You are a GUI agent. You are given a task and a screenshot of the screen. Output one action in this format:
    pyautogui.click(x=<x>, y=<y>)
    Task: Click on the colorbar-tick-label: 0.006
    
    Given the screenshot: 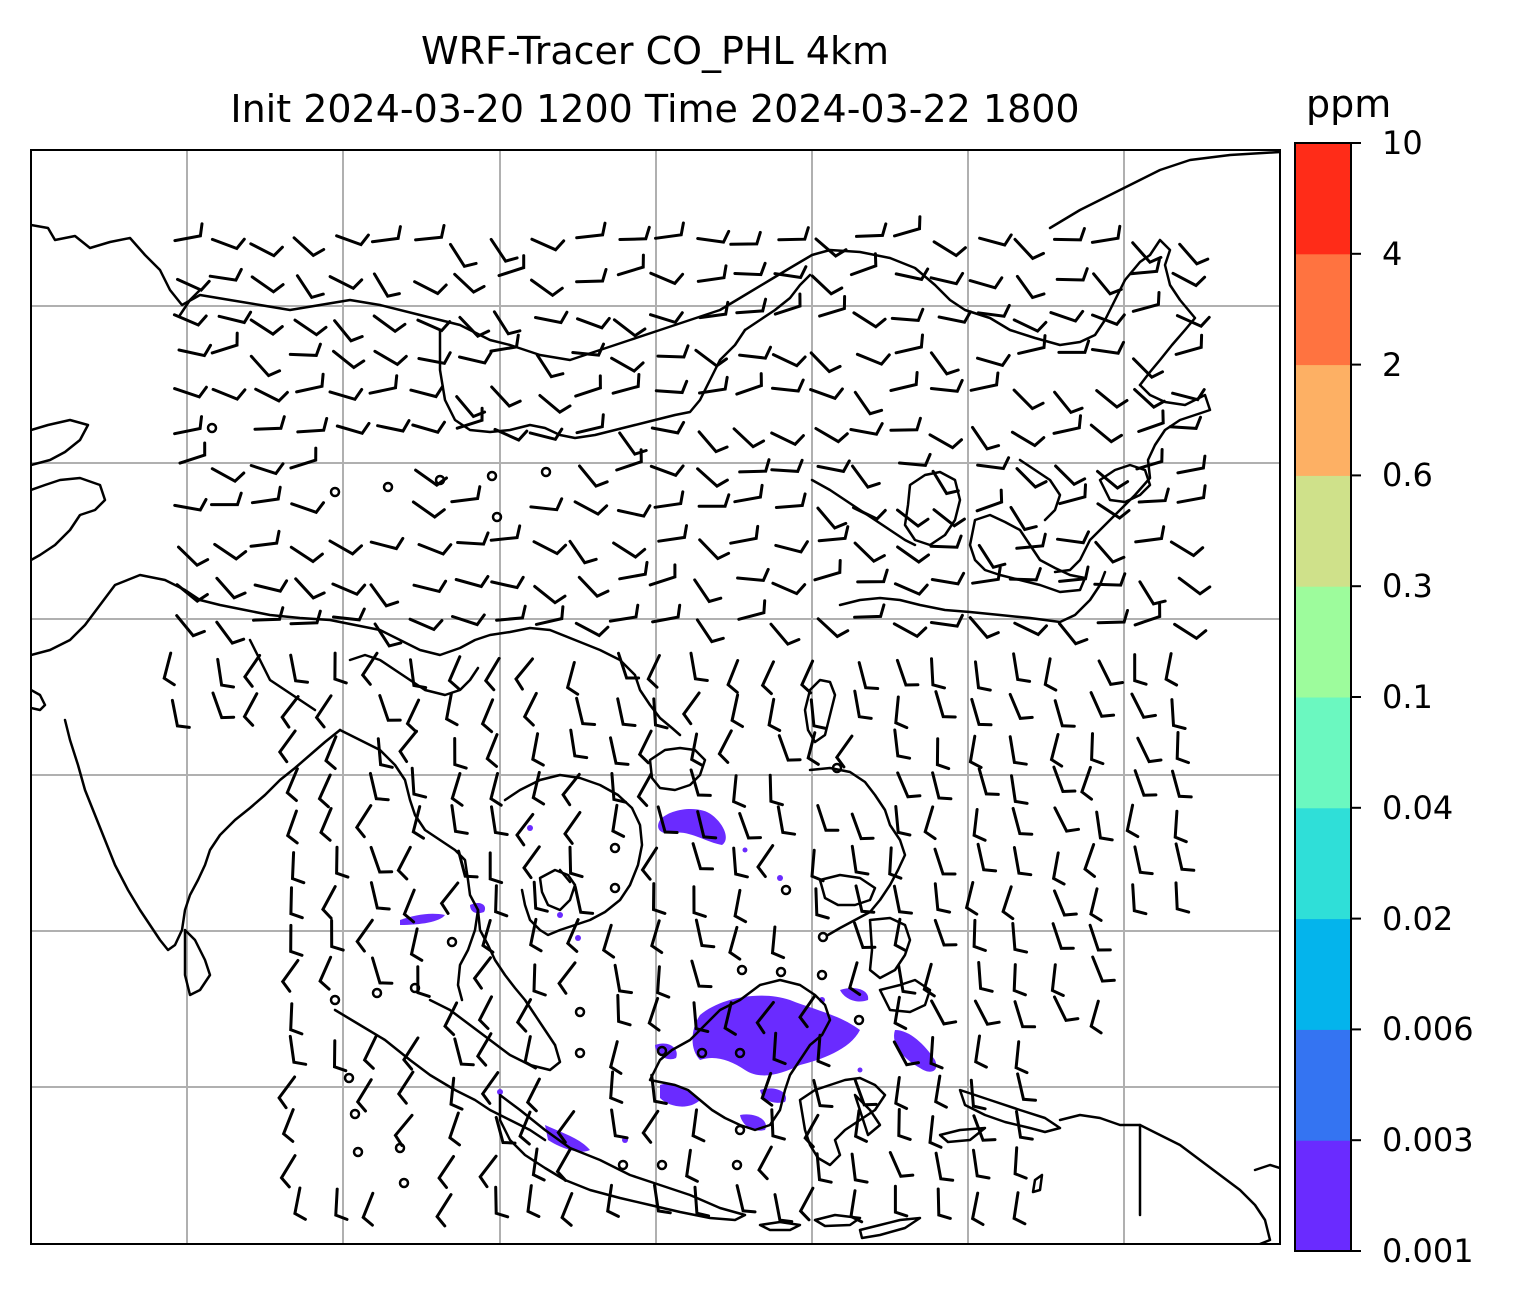 What is the action you would take?
    pyautogui.click(x=1428, y=1029)
    